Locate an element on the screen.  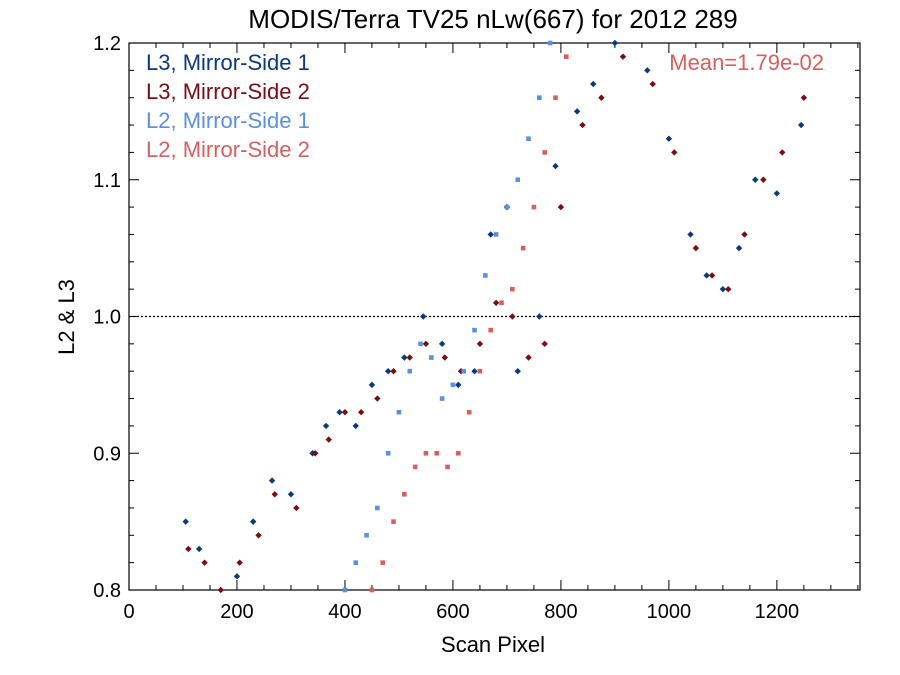
x-tick-label: 600 is located at coordinates (452, 612).